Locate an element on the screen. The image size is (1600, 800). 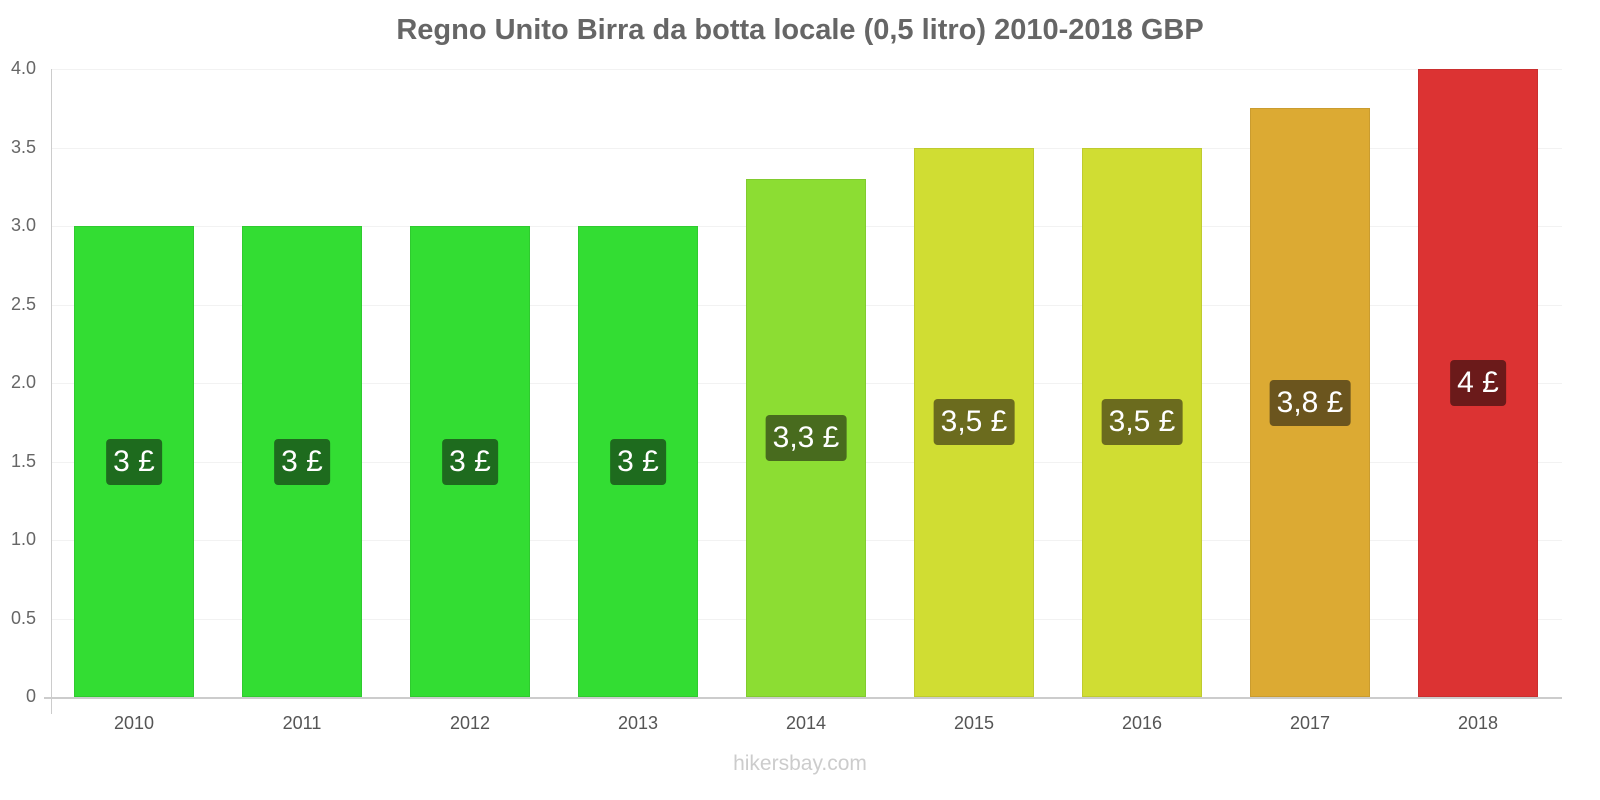
y-tick-label: 4.0 is located at coordinates (23, 68).